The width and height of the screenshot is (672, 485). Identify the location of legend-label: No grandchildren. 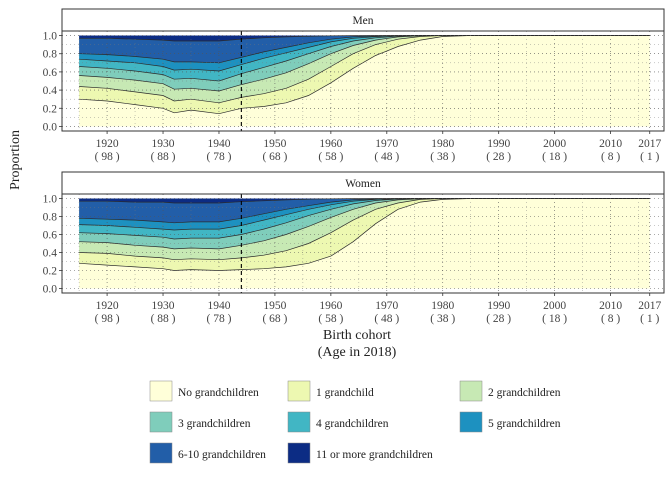
(218, 393).